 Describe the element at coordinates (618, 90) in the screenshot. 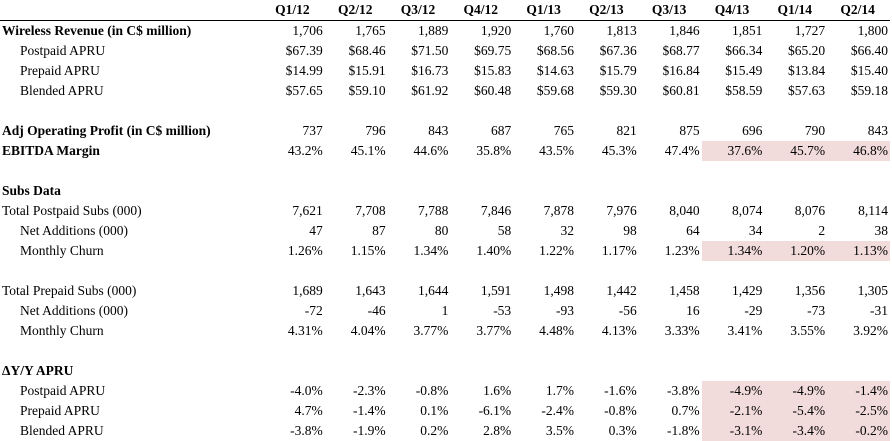

I see `value-cell: $59.30` at that location.